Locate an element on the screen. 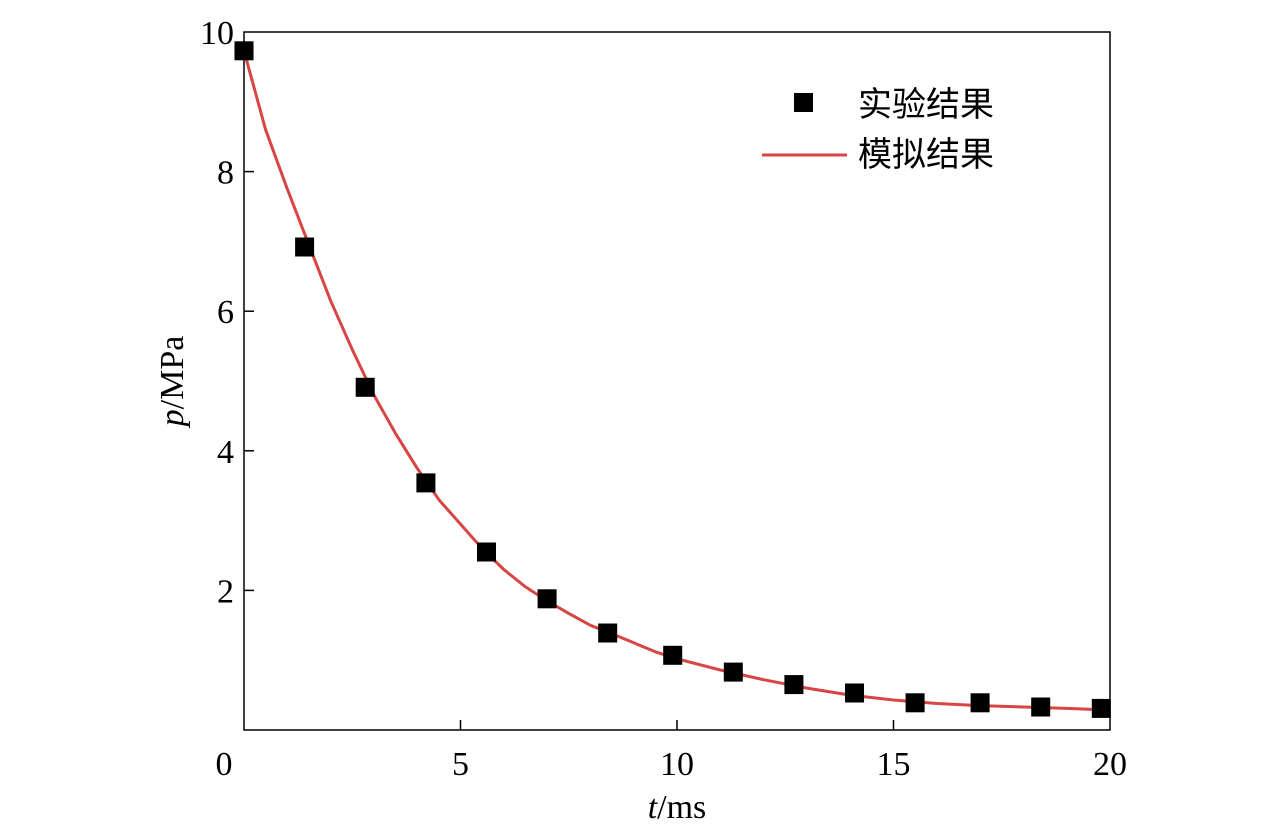 This screenshot has height=833, width=1276. x-axis-label: t/ms is located at coordinates (677, 807).